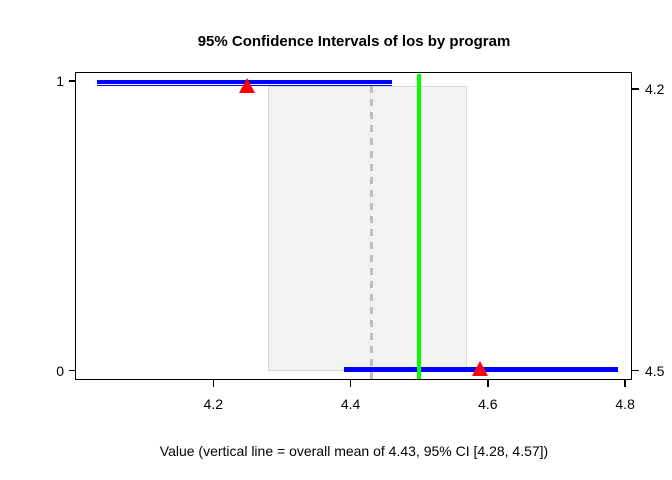 The height and width of the screenshot is (480, 672). I want to click on x-axis-tick-label: 4.8, so click(625, 404).